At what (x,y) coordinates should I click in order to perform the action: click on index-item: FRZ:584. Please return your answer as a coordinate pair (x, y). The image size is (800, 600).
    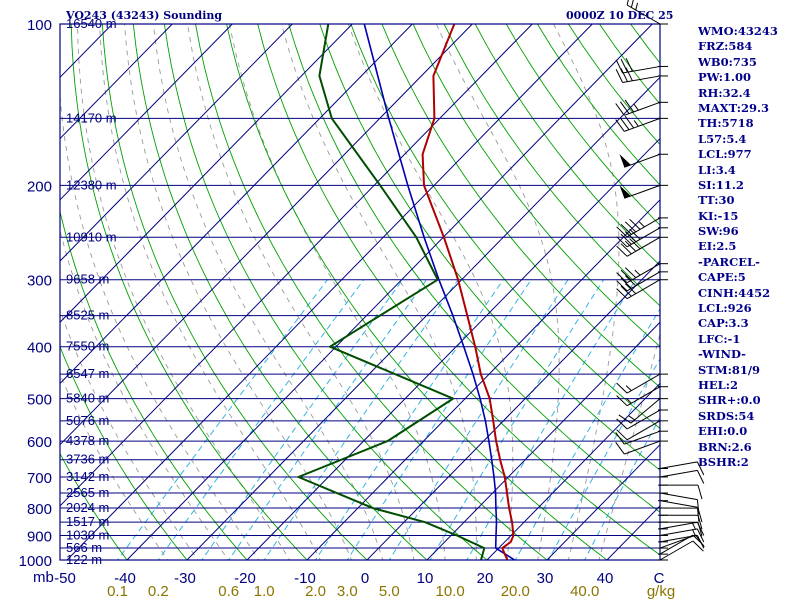
    Looking at the image, I should click on (725, 46).